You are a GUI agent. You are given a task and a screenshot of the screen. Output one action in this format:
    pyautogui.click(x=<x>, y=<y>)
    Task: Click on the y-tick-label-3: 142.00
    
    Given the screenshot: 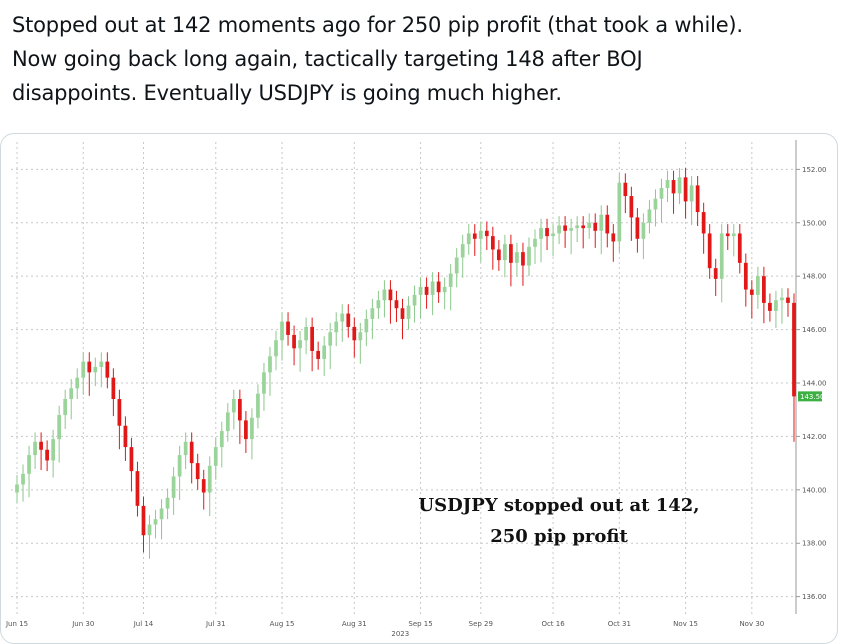 What is the action you would take?
    pyautogui.click(x=814, y=437)
    